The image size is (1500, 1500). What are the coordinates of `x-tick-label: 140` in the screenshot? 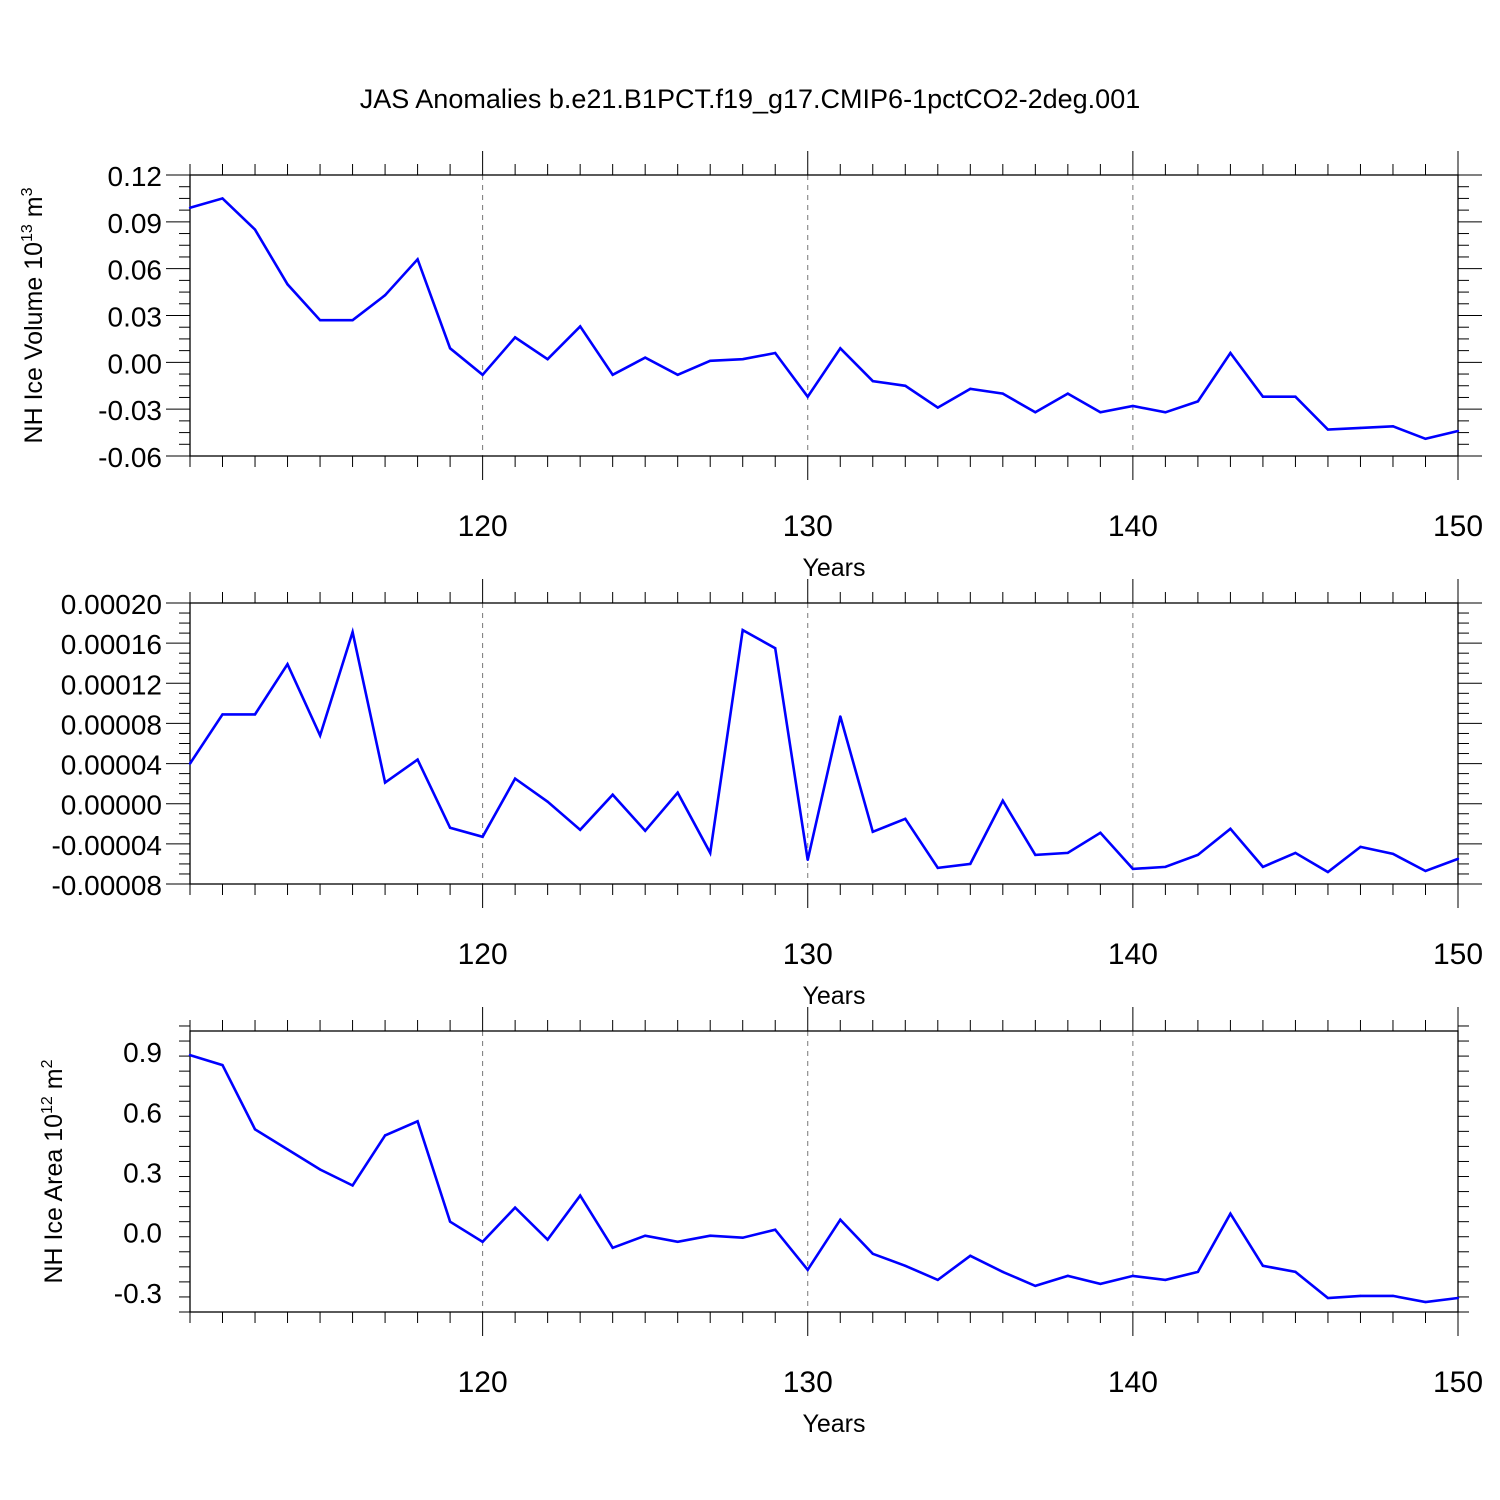 It's located at (1133, 526).